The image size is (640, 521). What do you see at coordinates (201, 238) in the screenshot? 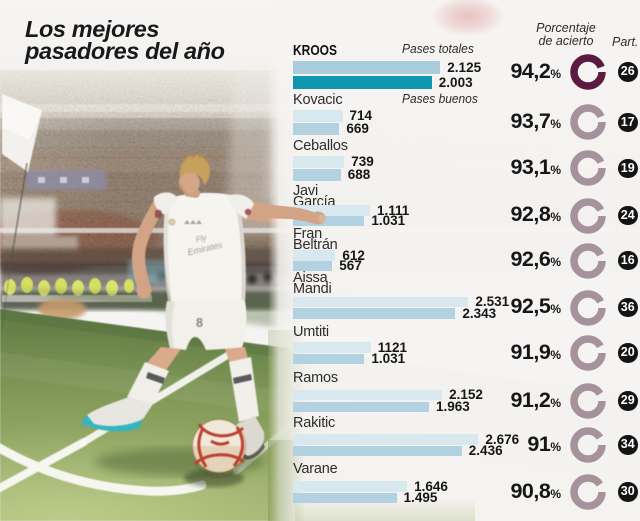
I see `svg-text: Fly` at bounding box center [201, 238].